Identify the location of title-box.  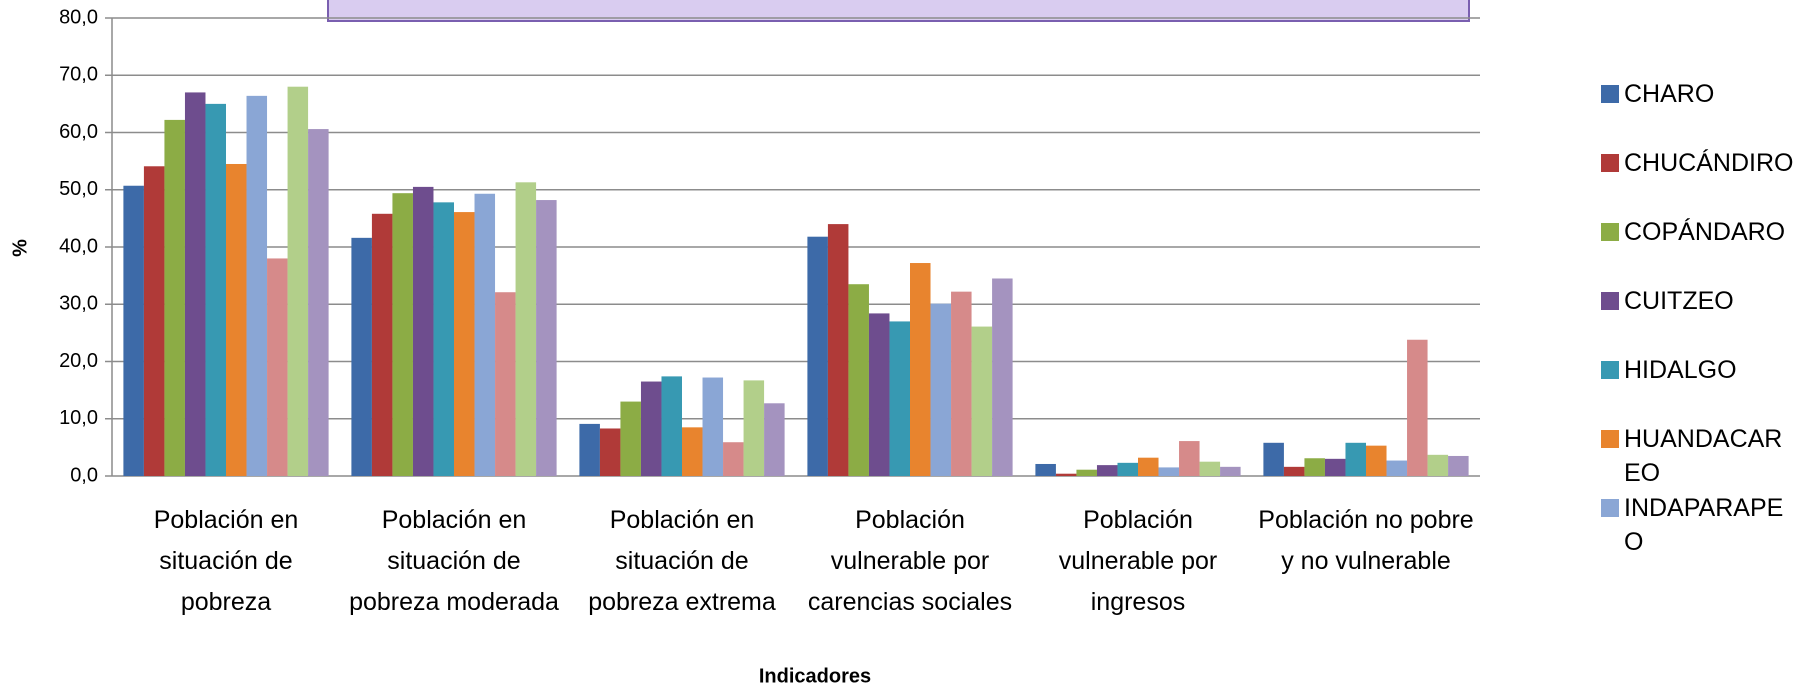
(898, 11).